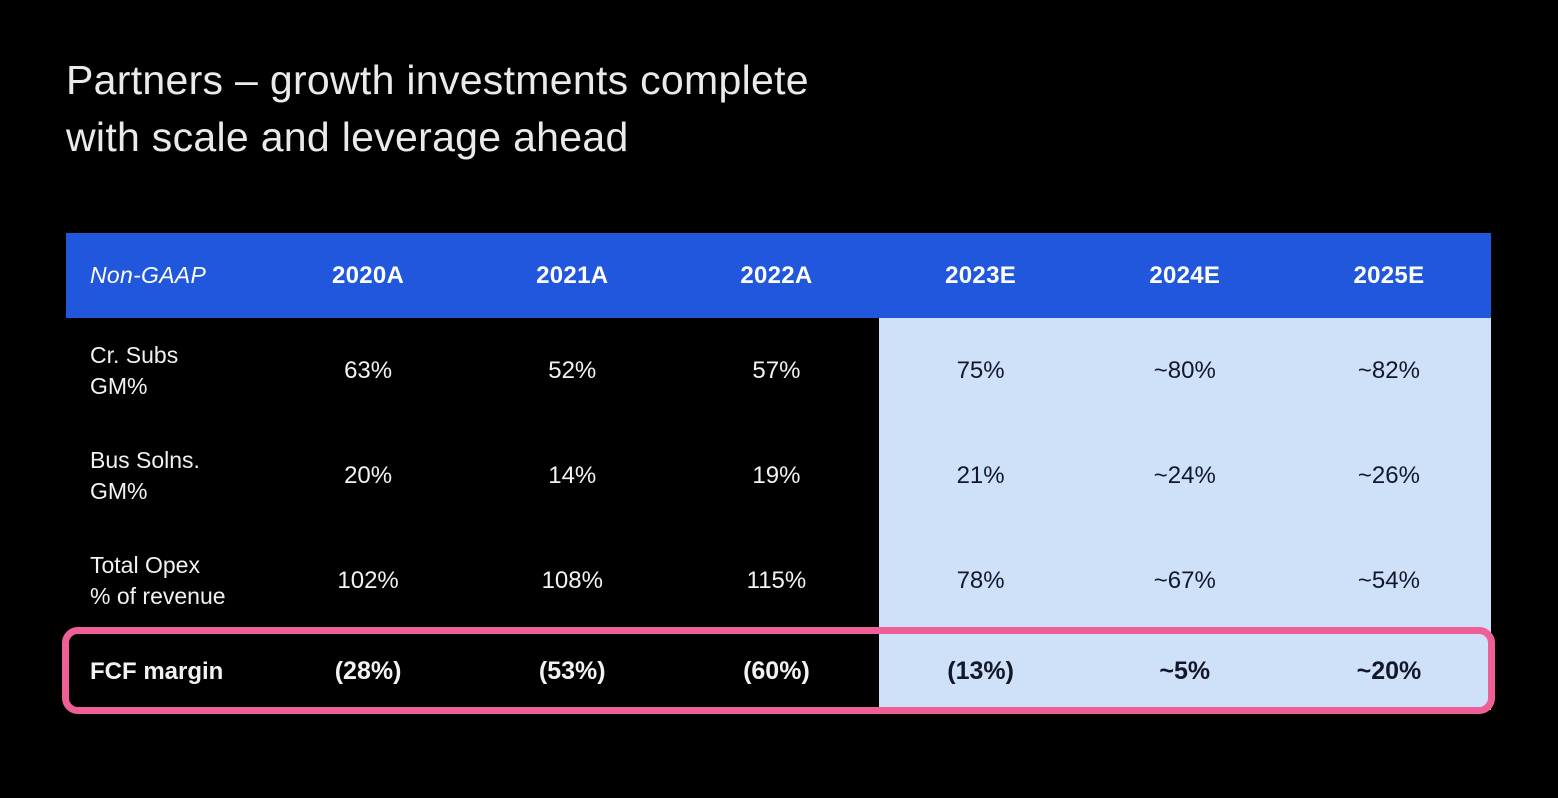 The height and width of the screenshot is (798, 1558). What do you see at coordinates (1389, 671) in the screenshot?
I see `cell-fcf-2025e: ~20%` at bounding box center [1389, 671].